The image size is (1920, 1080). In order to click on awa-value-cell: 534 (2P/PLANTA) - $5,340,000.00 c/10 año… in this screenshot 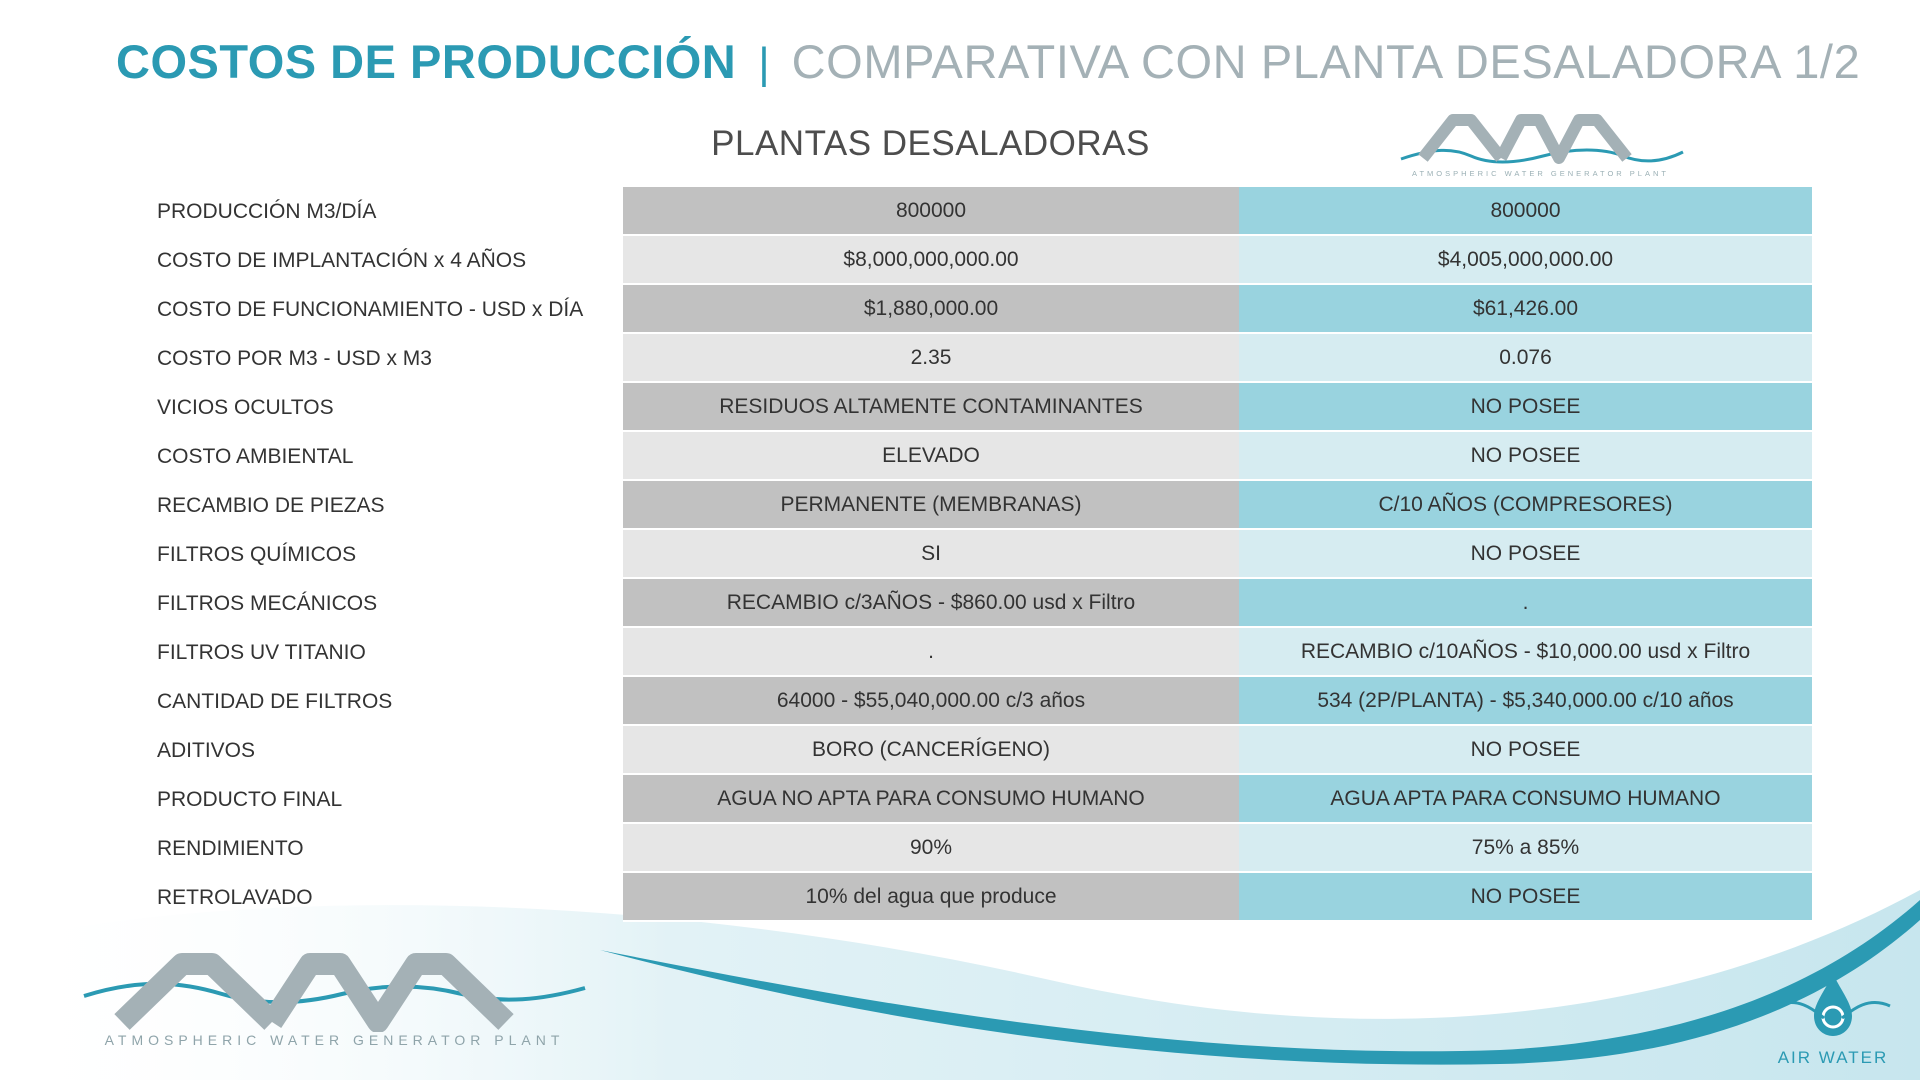, I will do `click(1525, 701)`.